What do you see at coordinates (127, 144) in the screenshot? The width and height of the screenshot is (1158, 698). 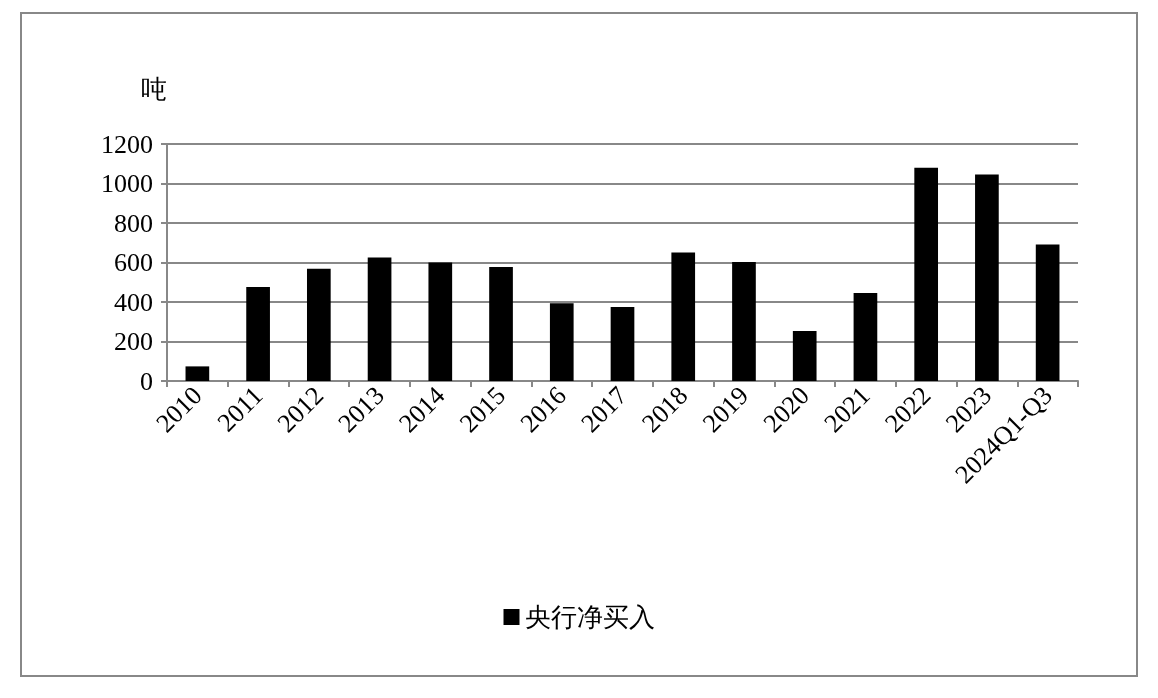 I see `y-tick-label: 1200` at bounding box center [127, 144].